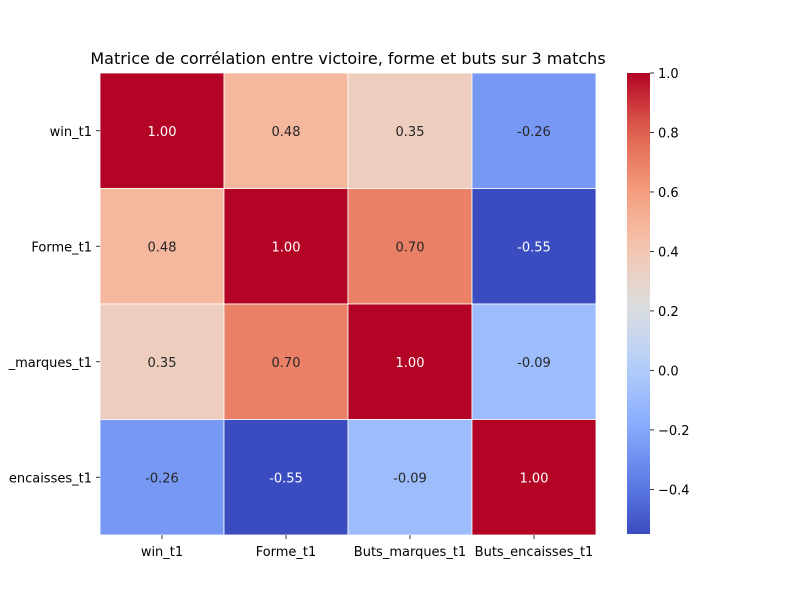 Image resolution: width=800 pixels, height=600 pixels. Describe the element at coordinates (668, 193) in the screenshot. I see `colorbar-tick-label: 0.6` at that location.